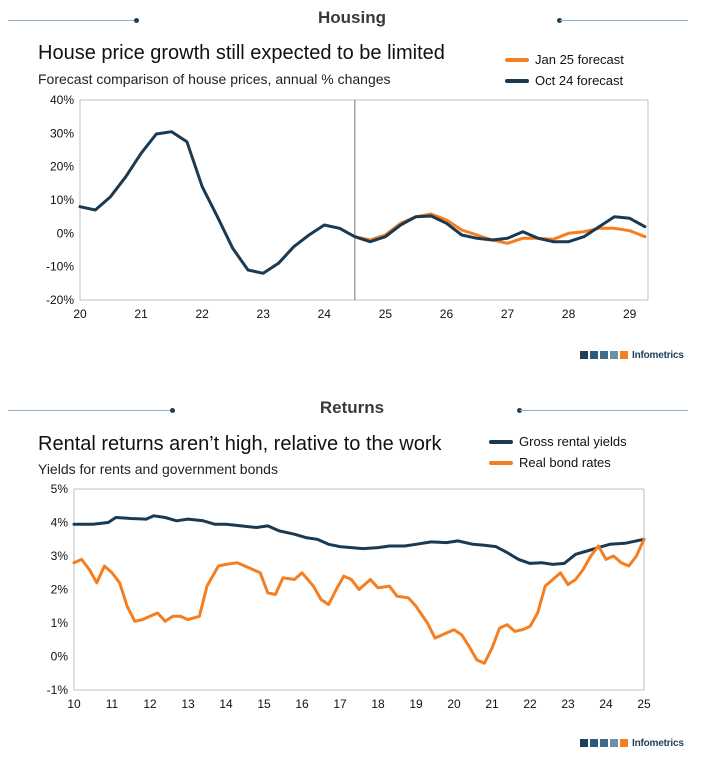 The image size is (704, 767). I want to click on returns-brand-logo: Infometrics, so click(632, 743).